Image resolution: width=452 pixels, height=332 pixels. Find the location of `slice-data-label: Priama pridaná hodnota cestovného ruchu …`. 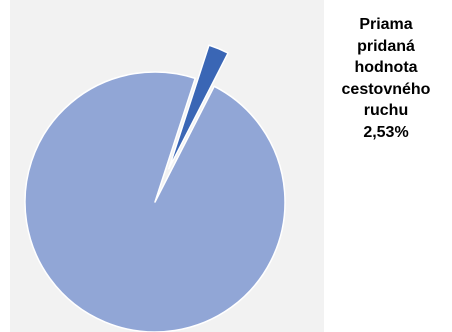

slice-data-label: Priama pridaná hodnota cestovného ruchu … is located at coordinates (386, 78).